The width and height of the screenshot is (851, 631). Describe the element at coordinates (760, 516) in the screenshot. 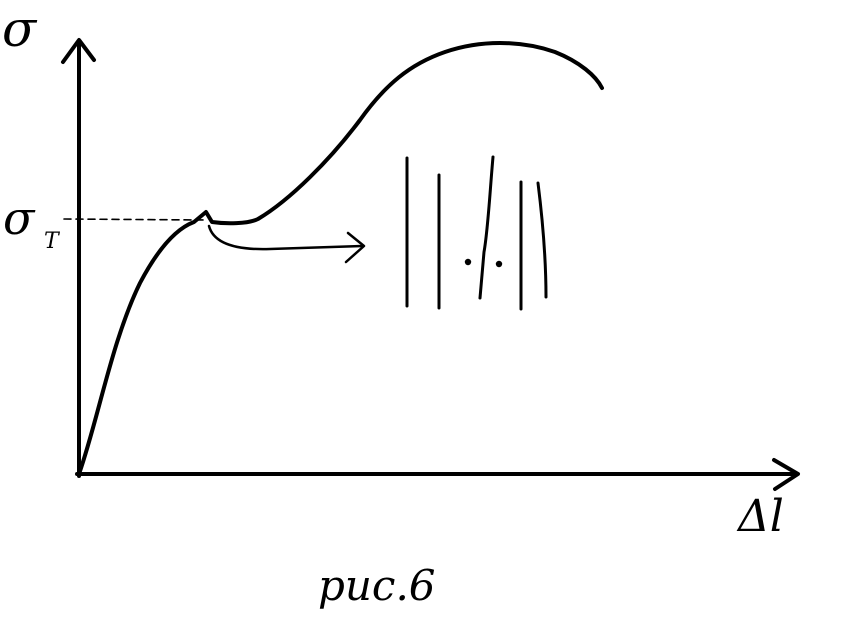

I see `x-axis-label: Δl` at that location.